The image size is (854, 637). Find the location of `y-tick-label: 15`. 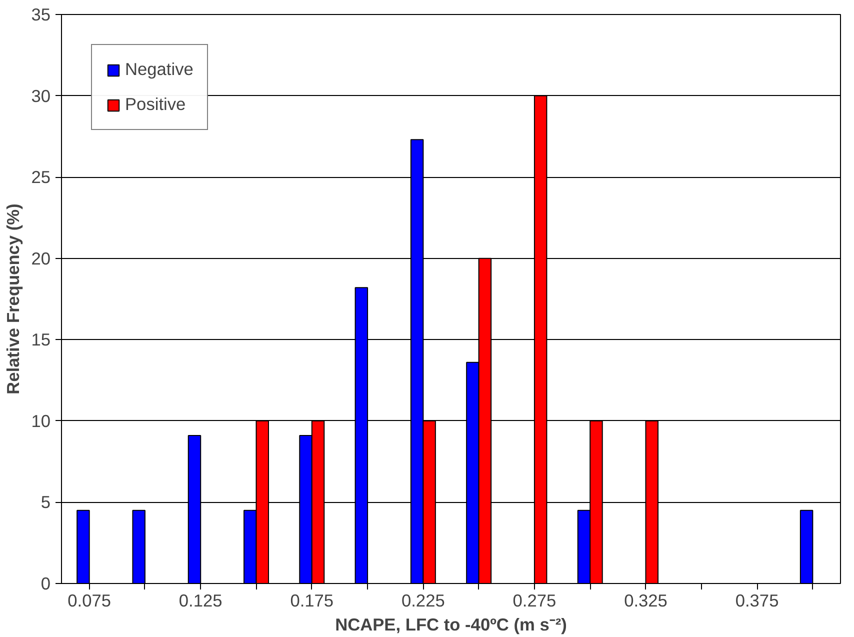

y-tick-label: 15 is located at coordinates (41, 340).